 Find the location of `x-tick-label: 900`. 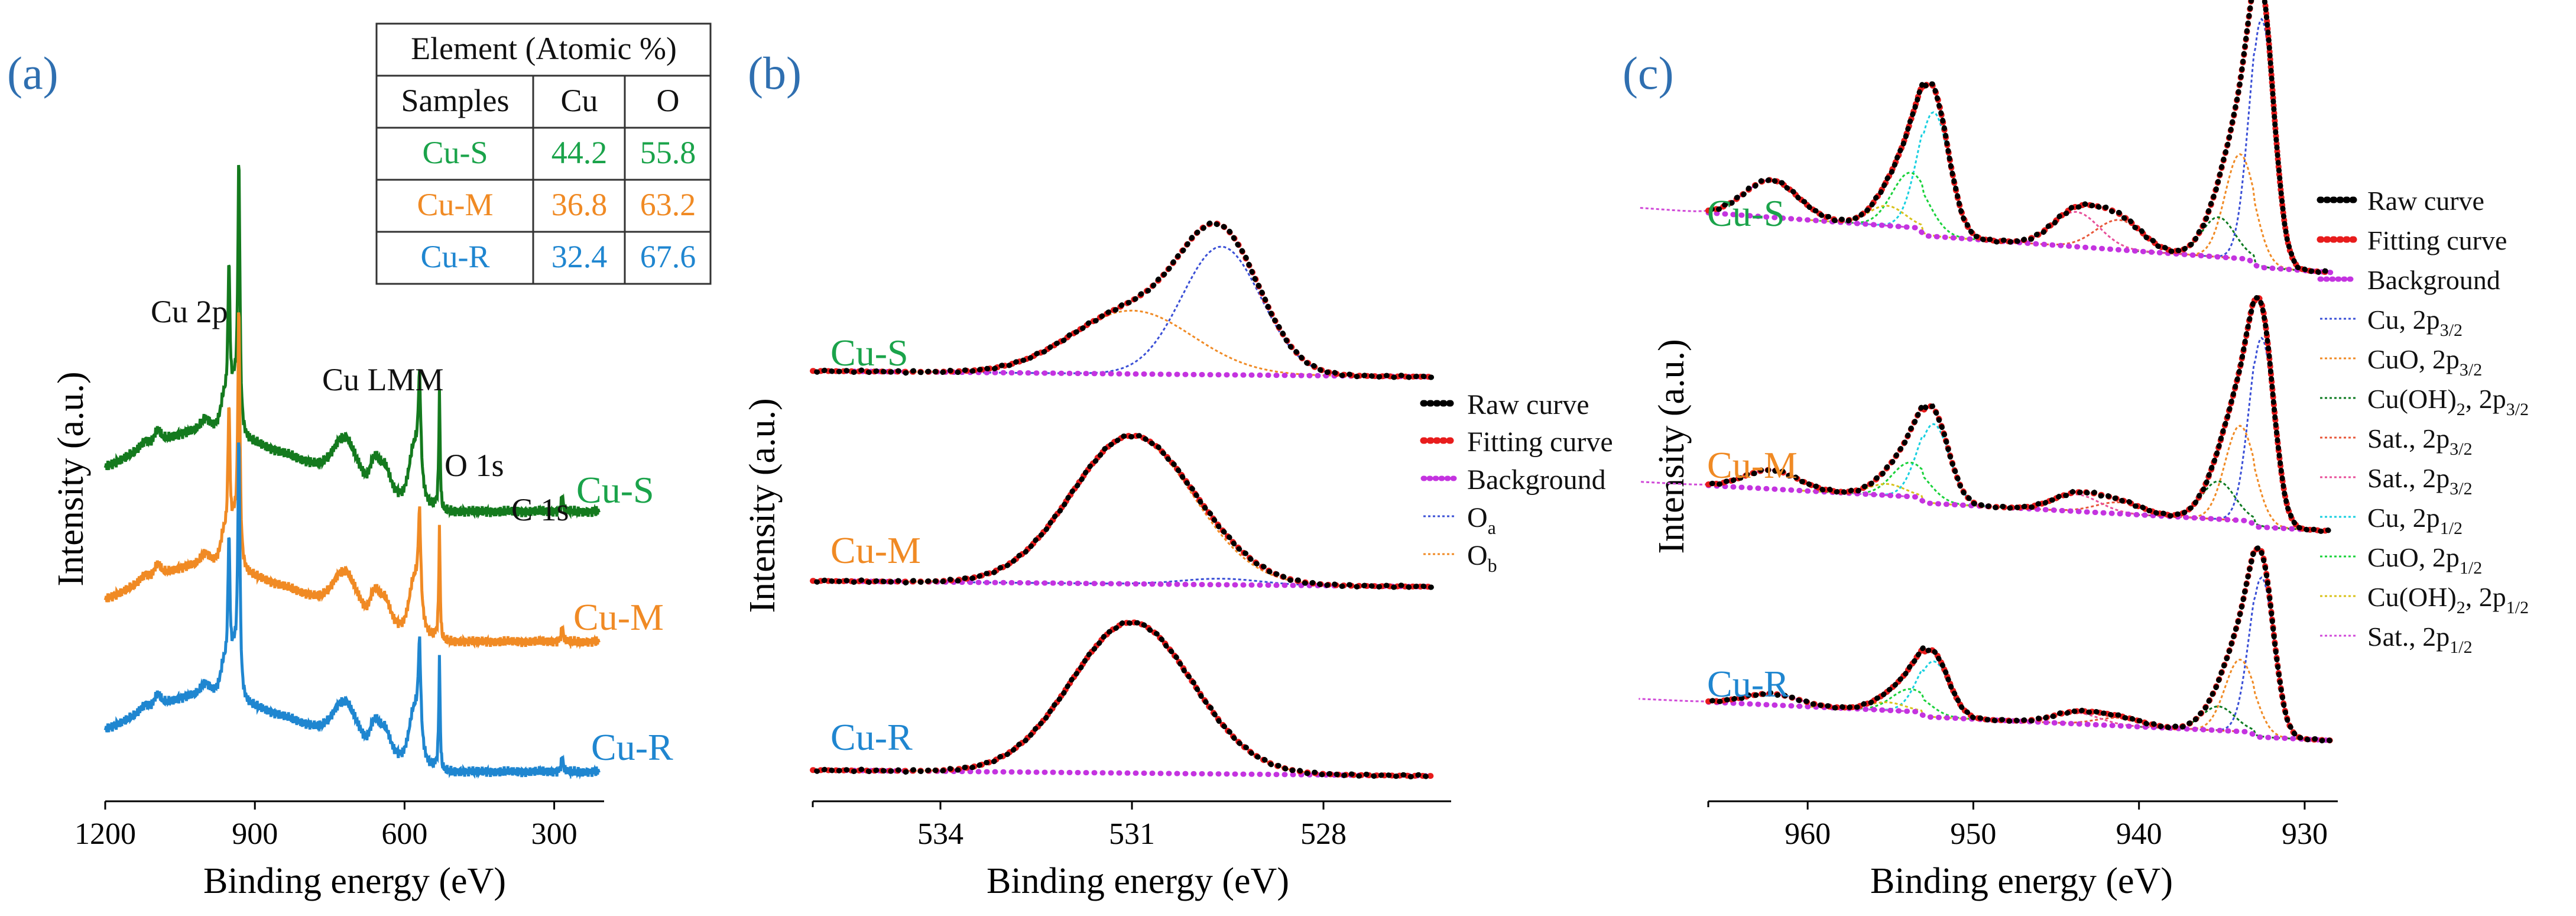

x-tick-label: 900 is located at coordinates (255, 834).